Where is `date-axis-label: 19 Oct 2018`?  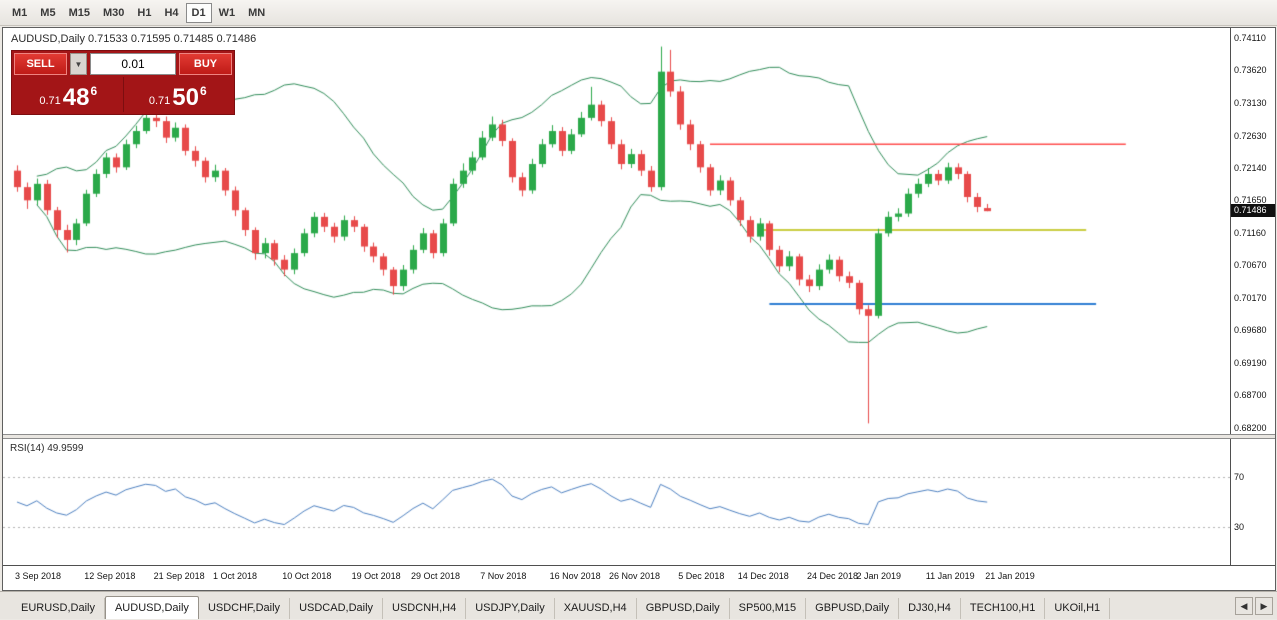
date-axis-label: 19 Oct 2018 is located at coordinates (376, 576).